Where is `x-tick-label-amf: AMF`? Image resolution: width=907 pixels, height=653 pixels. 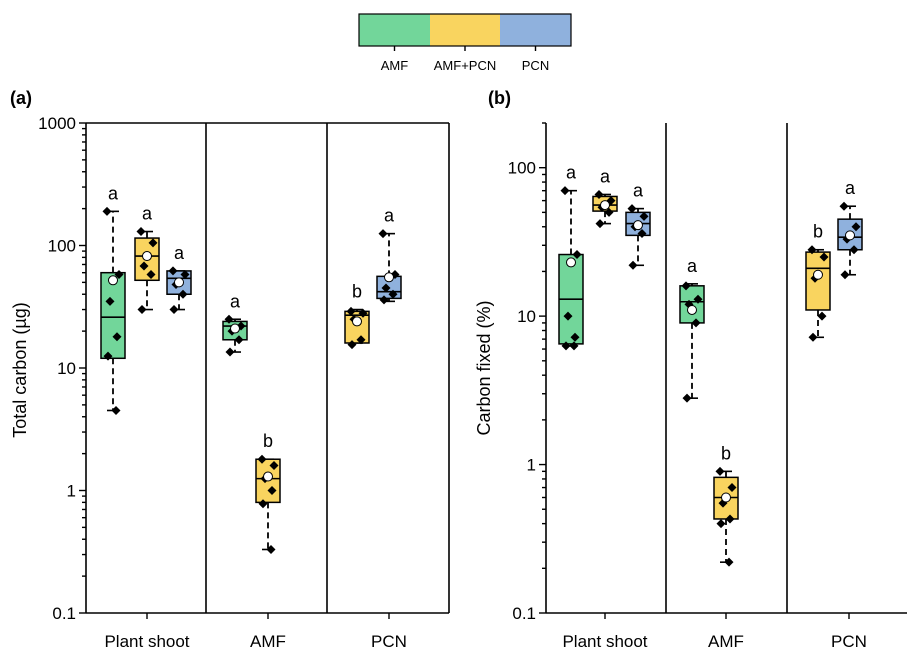
x-tick-label-amf: AMF is located at coordinates (268, 641).